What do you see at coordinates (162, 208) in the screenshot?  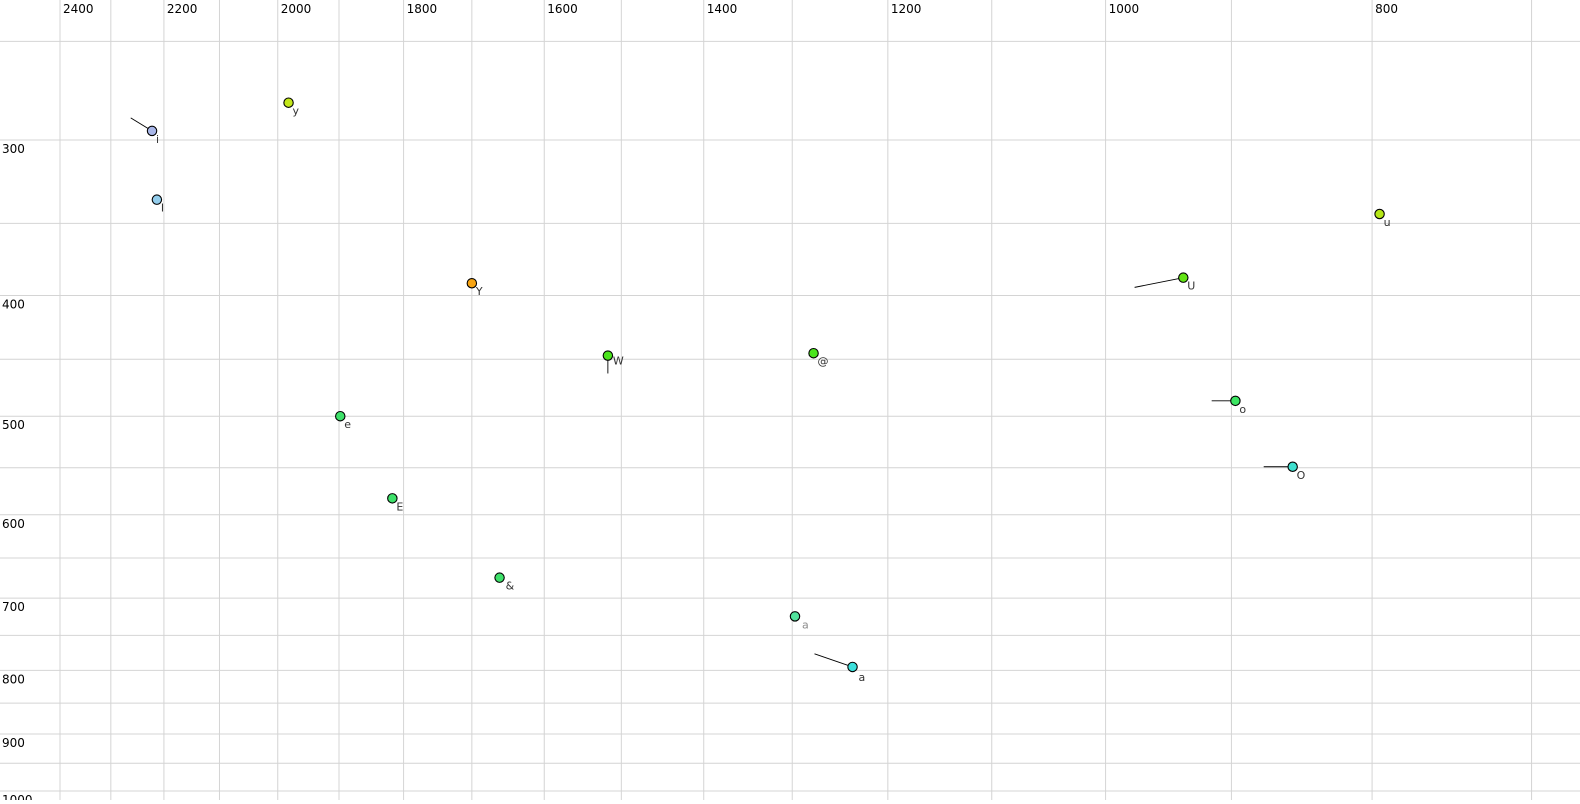 I see `vowel-point-label: I` at bounding box center [162, 208].